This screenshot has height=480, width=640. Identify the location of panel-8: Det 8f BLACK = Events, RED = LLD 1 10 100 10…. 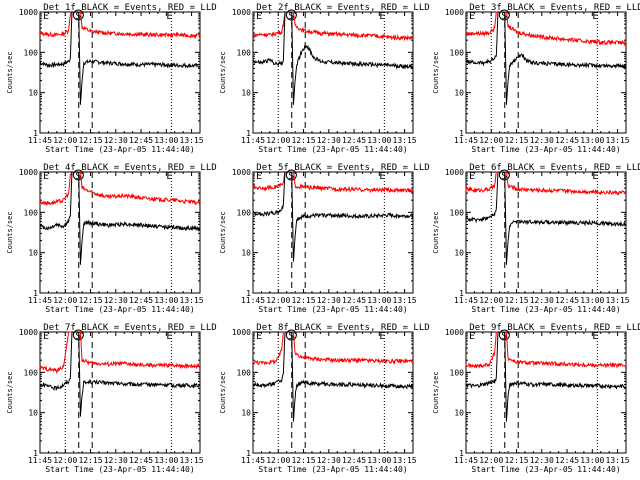
(324, 398).